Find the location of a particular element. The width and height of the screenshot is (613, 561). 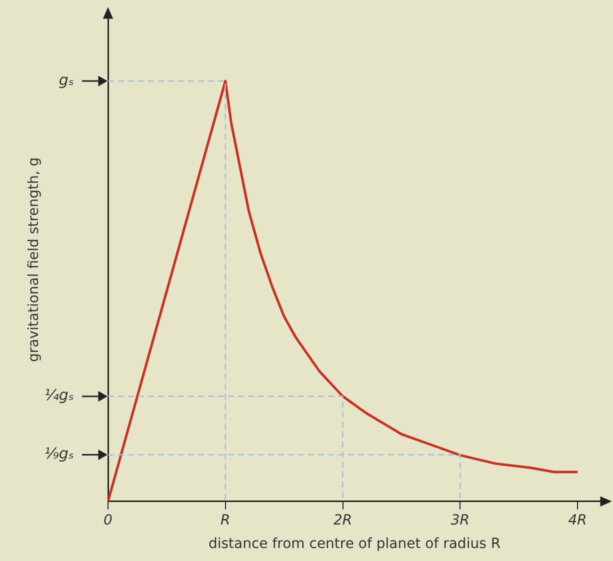

x-tick-label: R is located at coordinates (225, 520).